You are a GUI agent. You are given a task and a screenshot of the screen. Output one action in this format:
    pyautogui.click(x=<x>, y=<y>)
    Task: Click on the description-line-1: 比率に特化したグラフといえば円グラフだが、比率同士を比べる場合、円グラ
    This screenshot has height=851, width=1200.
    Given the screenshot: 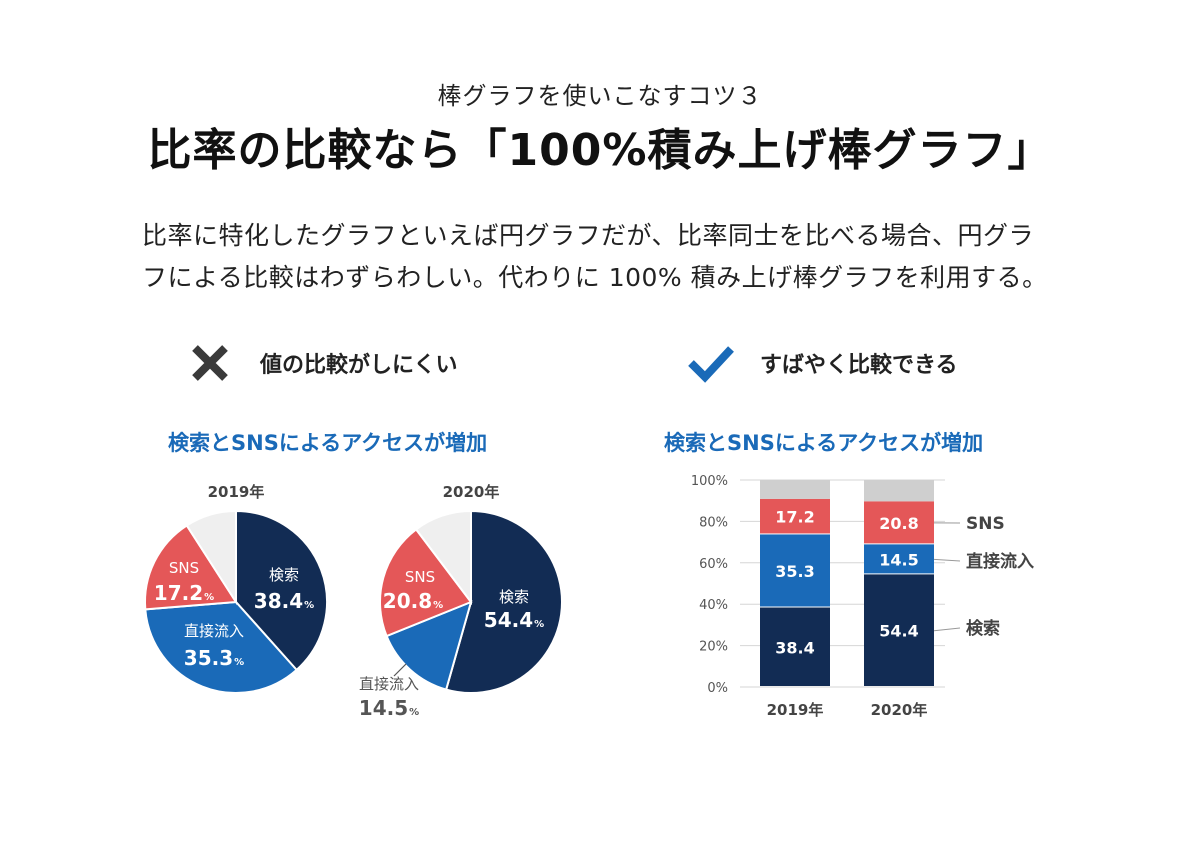 What is the action you would take?
    pyautogui.click(x=588, y=235)
    